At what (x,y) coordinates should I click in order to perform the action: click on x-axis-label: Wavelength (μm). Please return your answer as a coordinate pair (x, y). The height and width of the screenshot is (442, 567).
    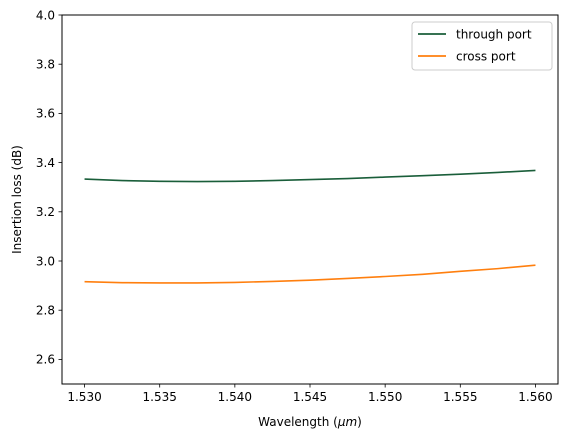
    Looking at the image, I should click on (310, 422).